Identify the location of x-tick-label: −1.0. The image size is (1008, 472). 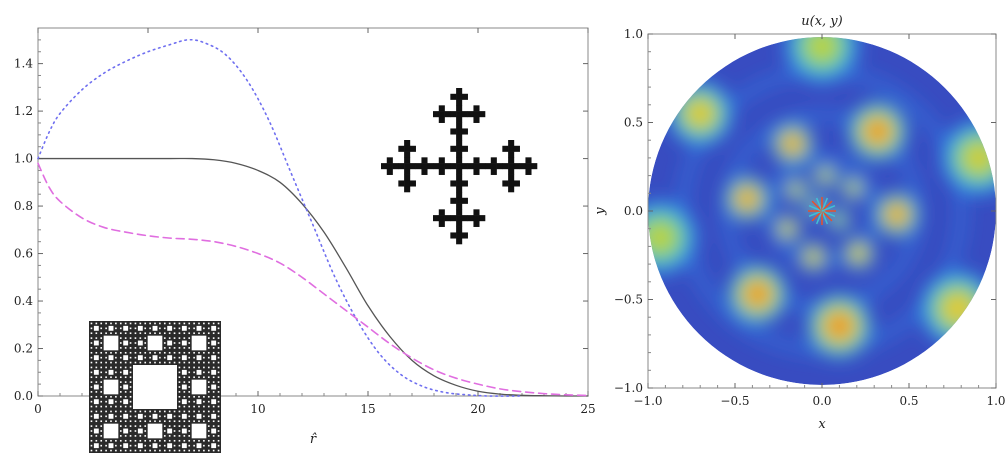
(647, 401).